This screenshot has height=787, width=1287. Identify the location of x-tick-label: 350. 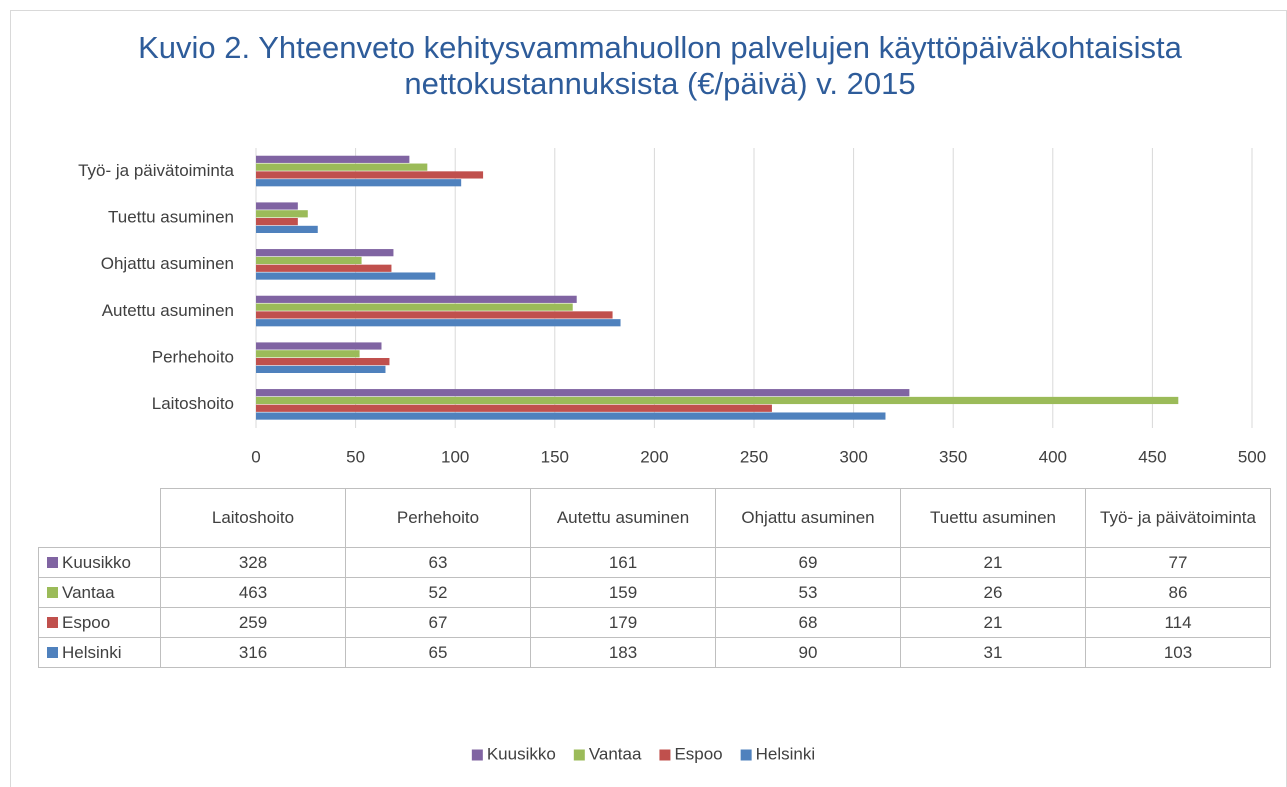
(953, 456).